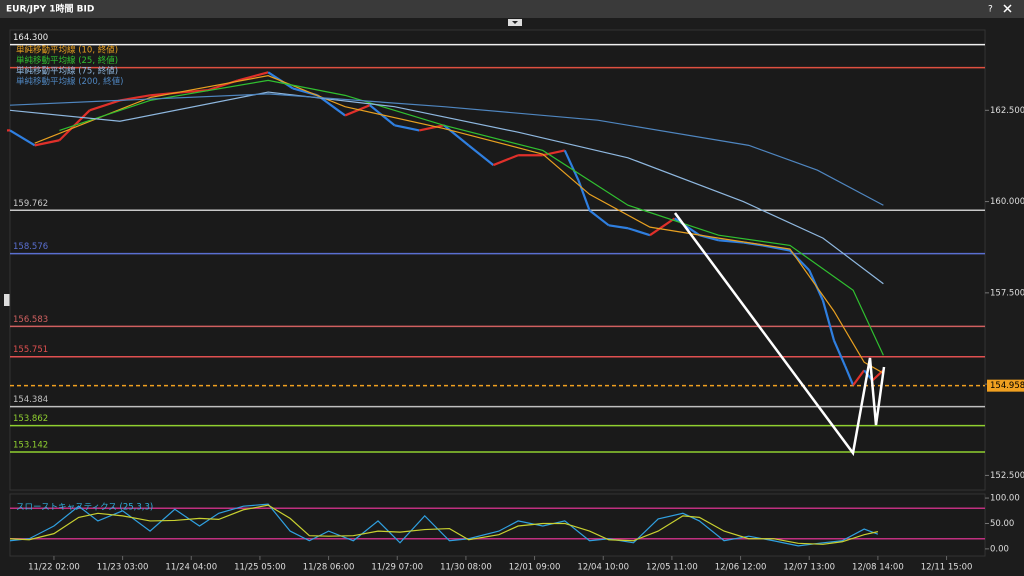 The image size is (1024, 576). What do you see at coordinates (191, 568) in the screenshot?
I see `x-tick-label: 11/24 04:00` at bounding box center [191, 568].